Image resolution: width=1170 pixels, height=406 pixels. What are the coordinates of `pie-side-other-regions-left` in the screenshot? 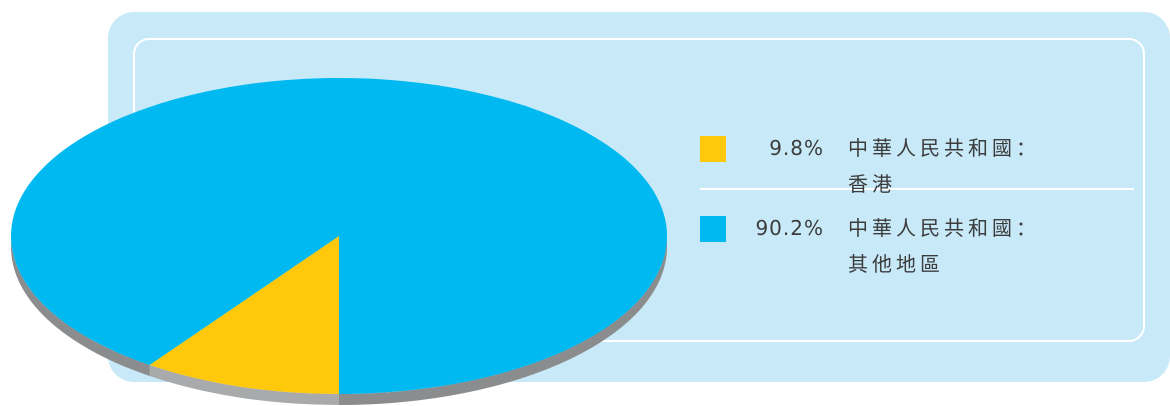 It's located at (80, 306).